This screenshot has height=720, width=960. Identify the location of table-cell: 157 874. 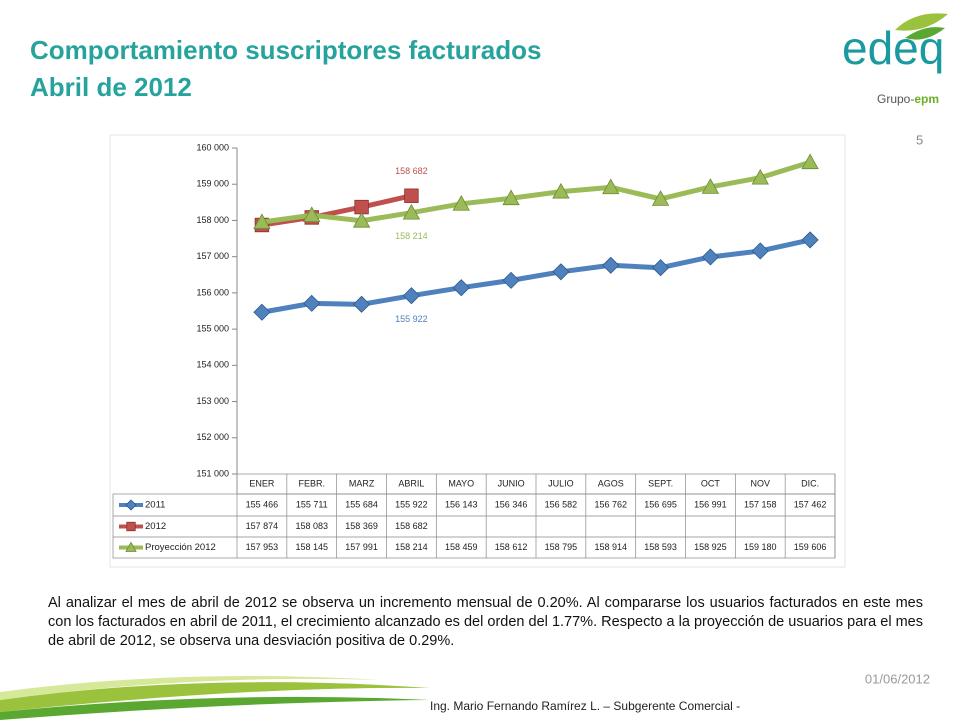
(262, 526).